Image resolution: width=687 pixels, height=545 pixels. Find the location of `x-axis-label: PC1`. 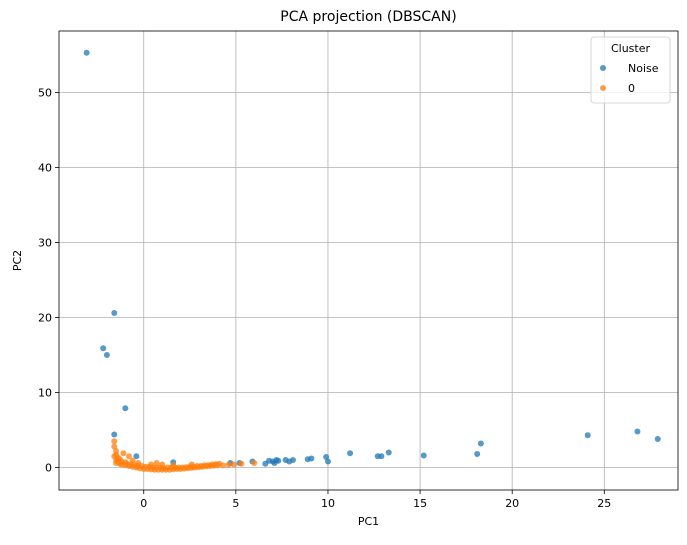

x-axis-label: PC1 is located at coordinates (368, 521).